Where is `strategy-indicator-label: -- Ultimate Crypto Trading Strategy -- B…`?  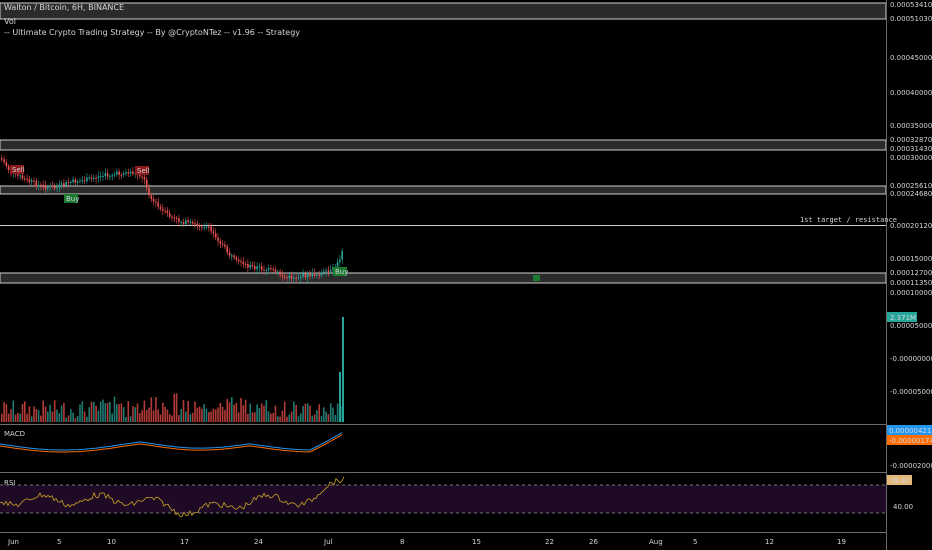 strategy-indicator-label: -- Ultimate Crypto Trading Strategy -- B… is located at coordinates (152, 32).